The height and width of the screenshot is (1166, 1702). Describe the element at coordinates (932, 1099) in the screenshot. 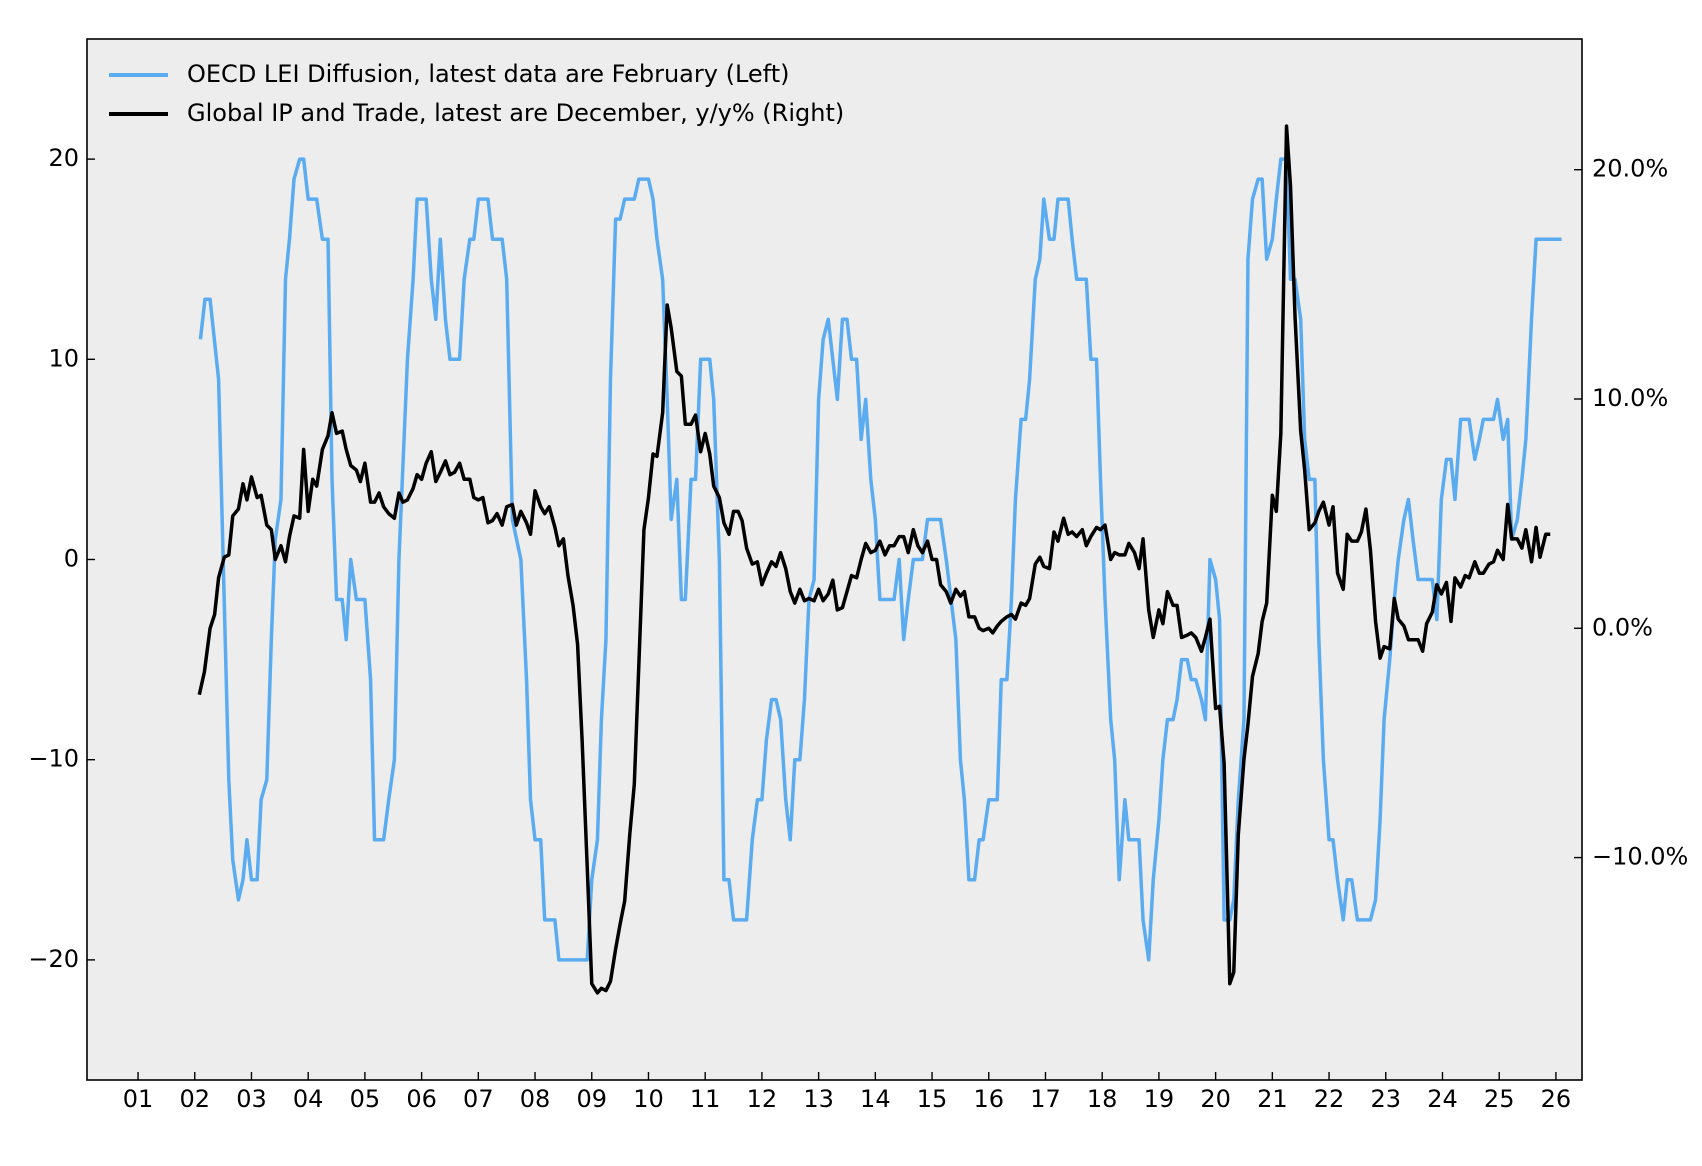

I see `x-tick-label: 15` at that location.